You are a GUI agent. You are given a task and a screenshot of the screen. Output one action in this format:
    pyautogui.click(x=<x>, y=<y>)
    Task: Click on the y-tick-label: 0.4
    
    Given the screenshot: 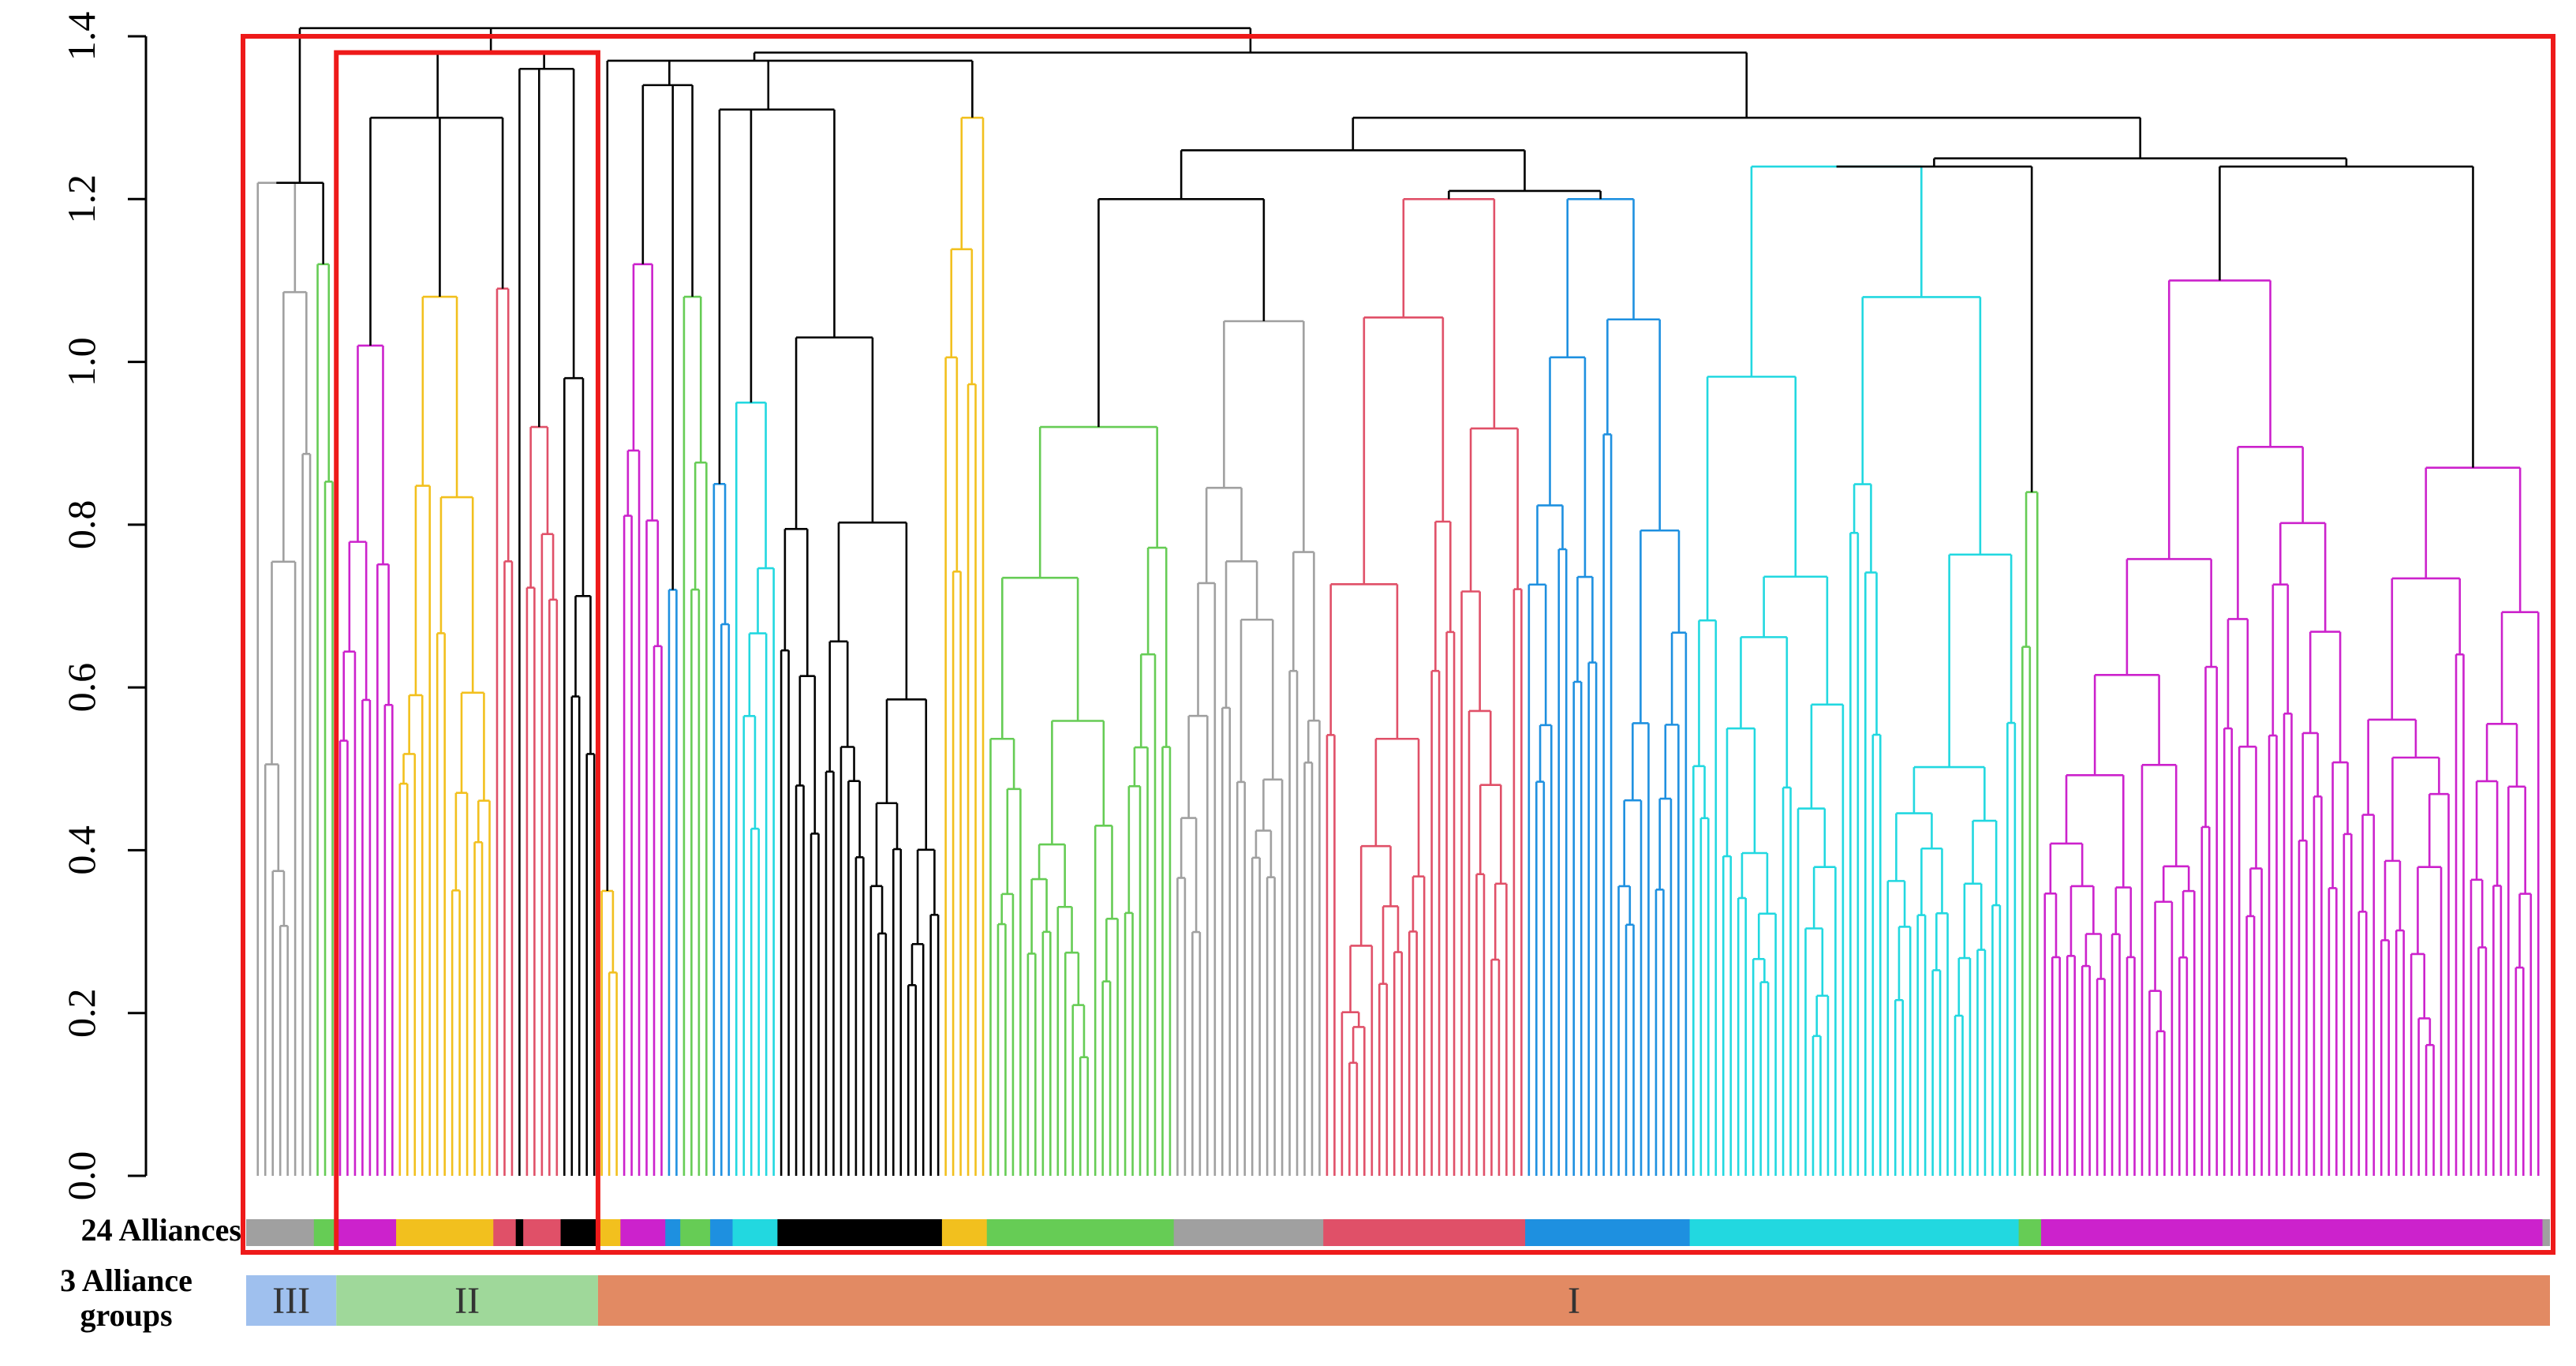 What is the action you would take?
    pyautogui.click(x=81, y=850)
    